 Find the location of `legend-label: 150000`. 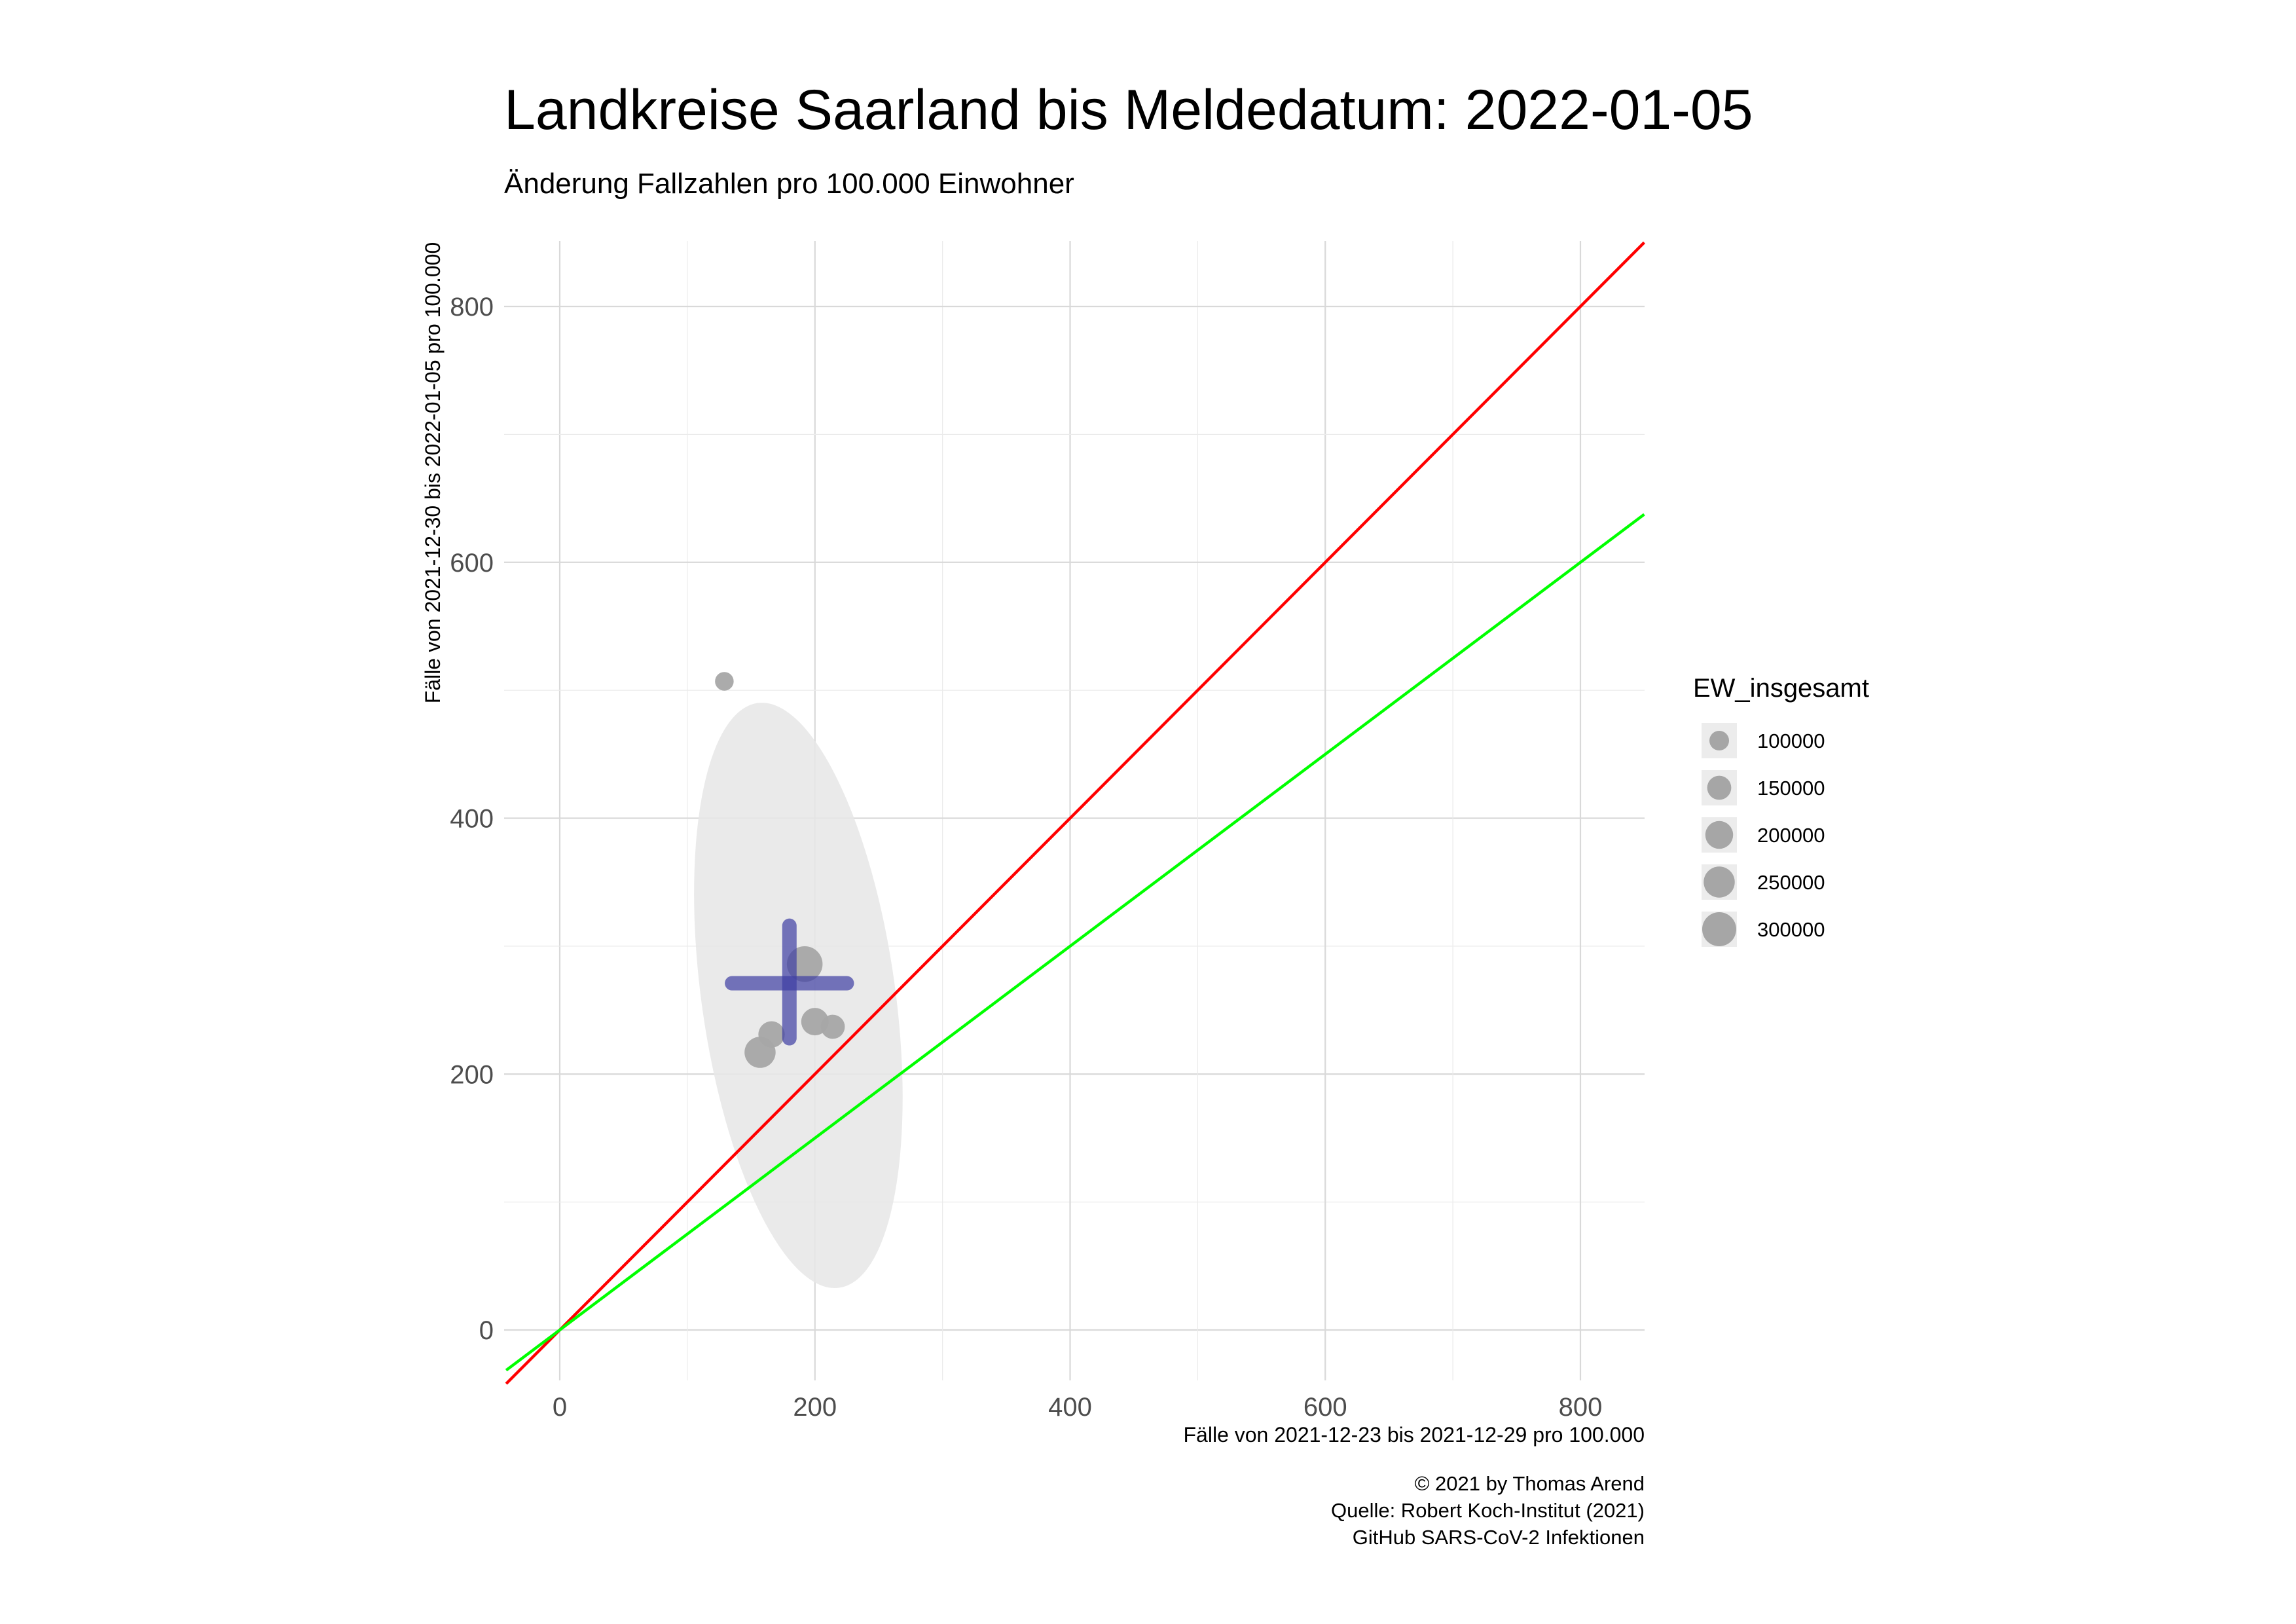

legend-label: 150000 is located at coordinates (1791, 788).